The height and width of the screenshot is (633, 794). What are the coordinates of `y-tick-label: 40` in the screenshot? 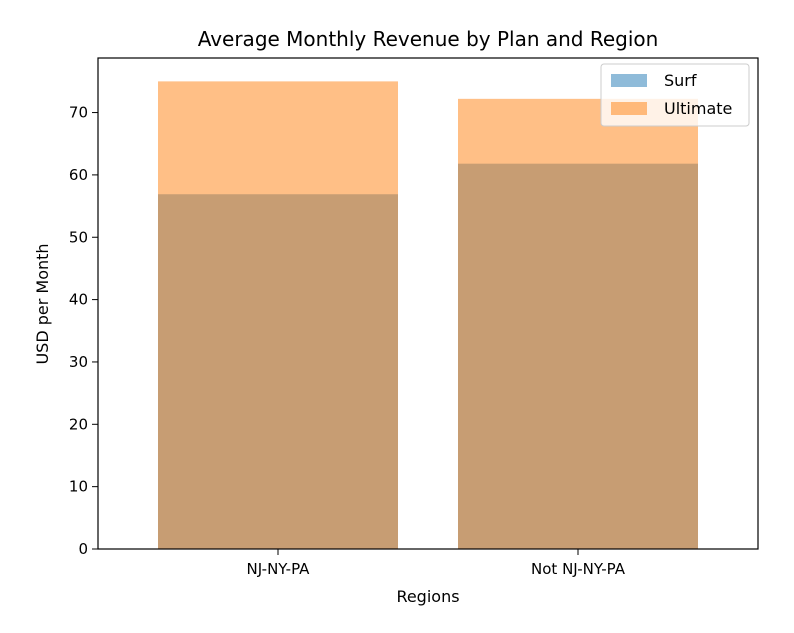 It's located at (78, 300).